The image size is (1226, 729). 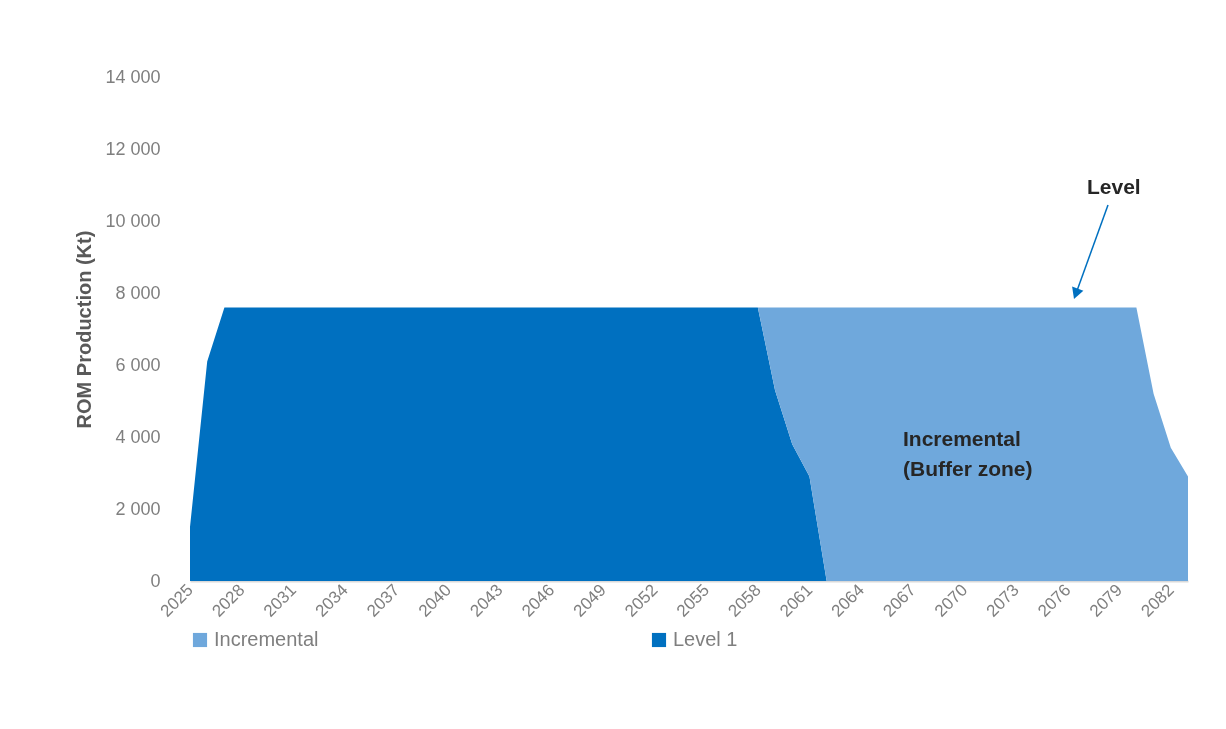 What do you see at coordinates (155, 580) in the screenshot?
I see `y-tick-label: 0` at bounding box center [155, 580].